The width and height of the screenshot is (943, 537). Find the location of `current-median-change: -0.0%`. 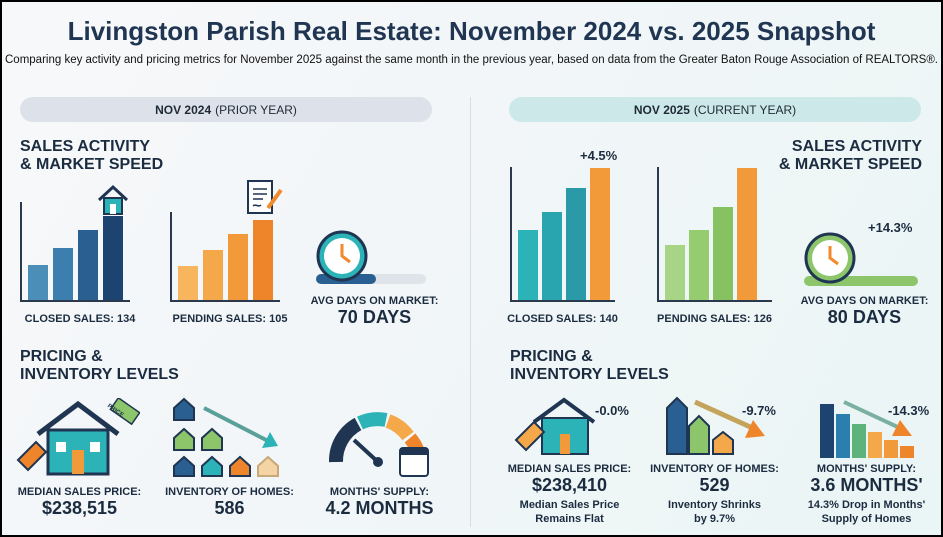

current-median-change: -0.0% is located at coordinates (612, 410).